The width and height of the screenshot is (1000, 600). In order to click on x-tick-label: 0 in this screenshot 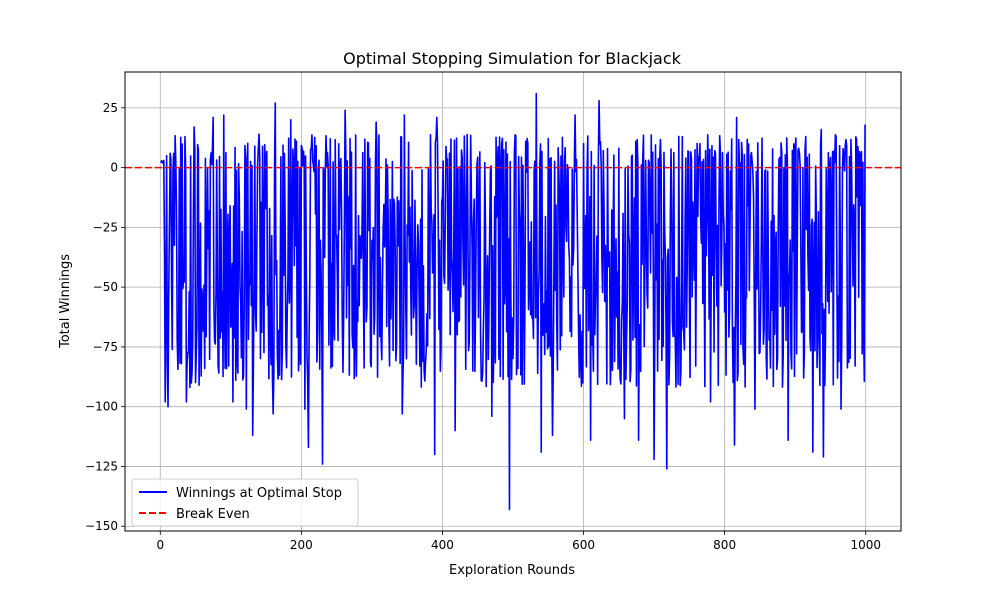, I will do `click(160, 545)`.